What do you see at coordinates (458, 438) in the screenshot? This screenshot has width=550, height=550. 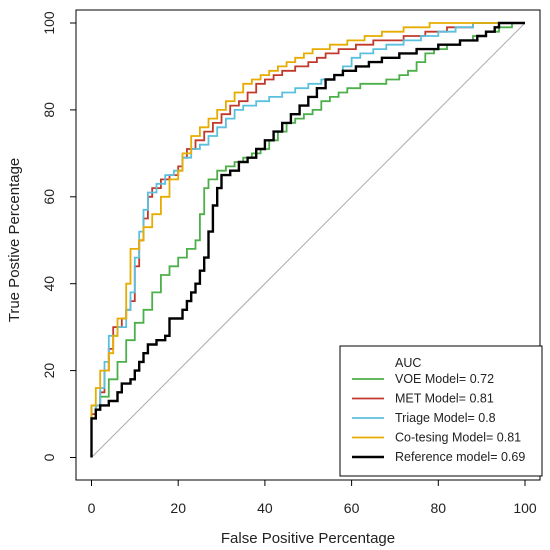 I see `legend-label-4: Co-tesing Model= 0.81` at bounding box center [458, 438].